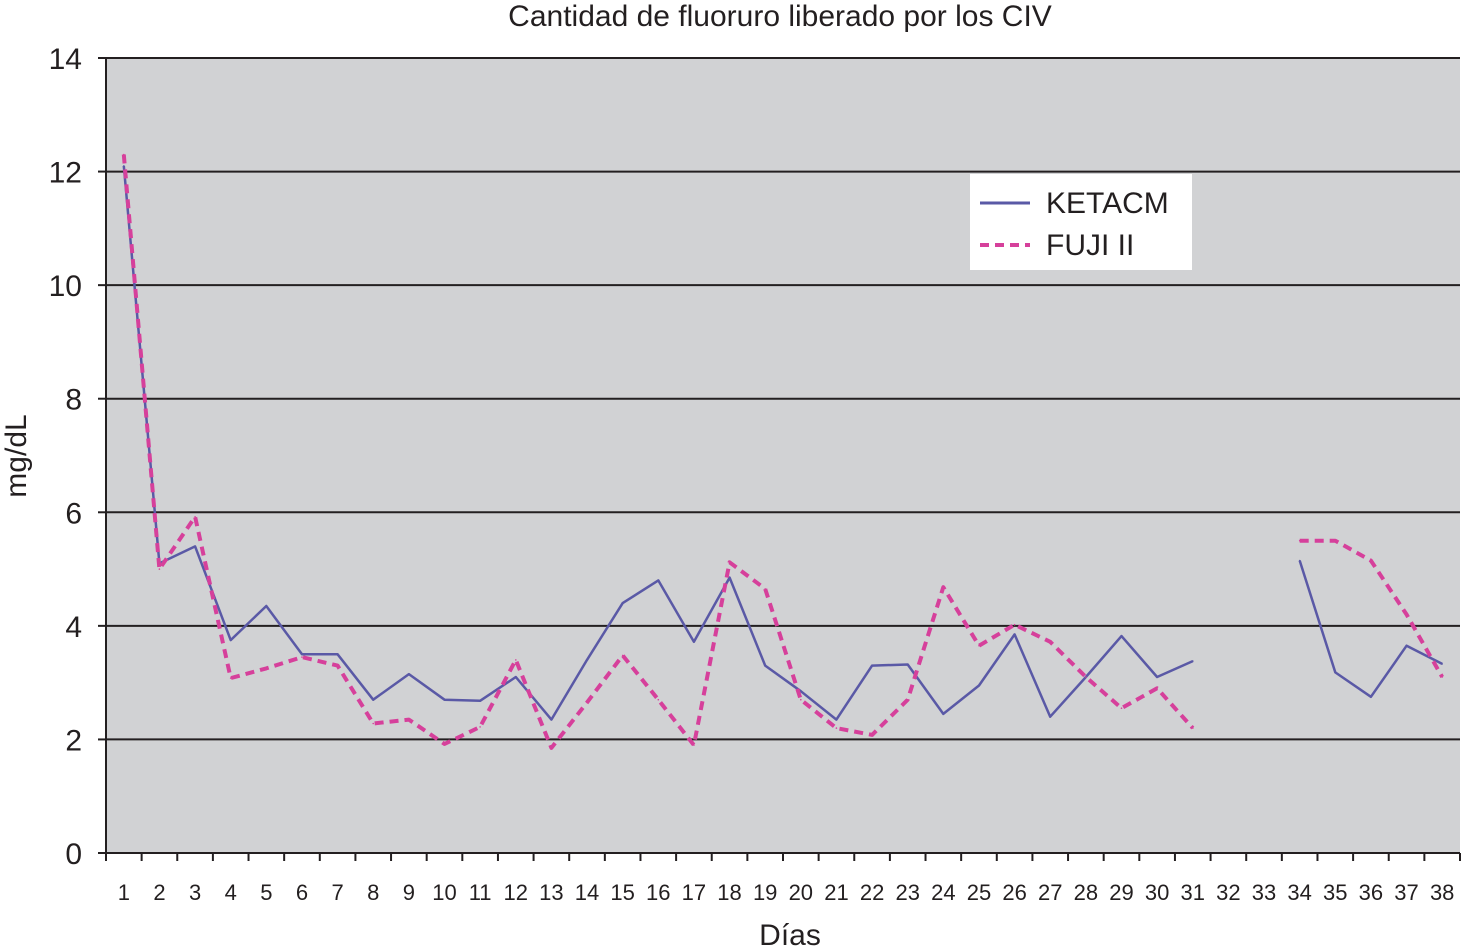 The image size is (1465, 950). I want to click on x-tick-label: 12, so click(516, 892).